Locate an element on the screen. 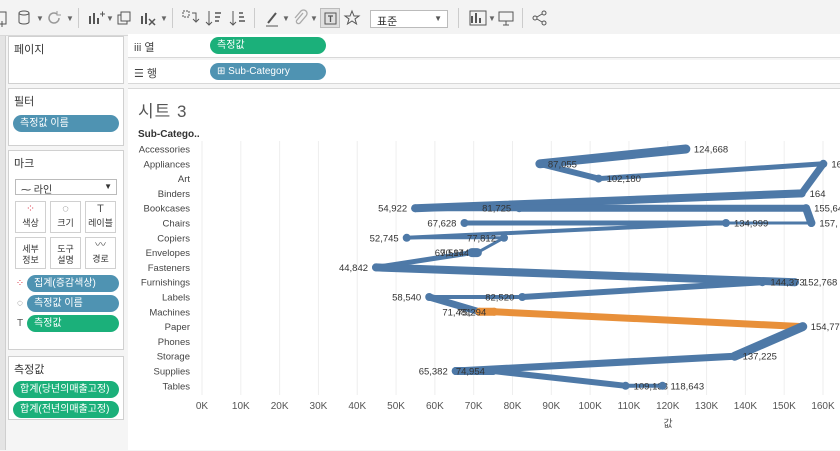 This screenshot has height=451, width=840. sheet-title: 시트 3 is located at coordinates (163, 111).